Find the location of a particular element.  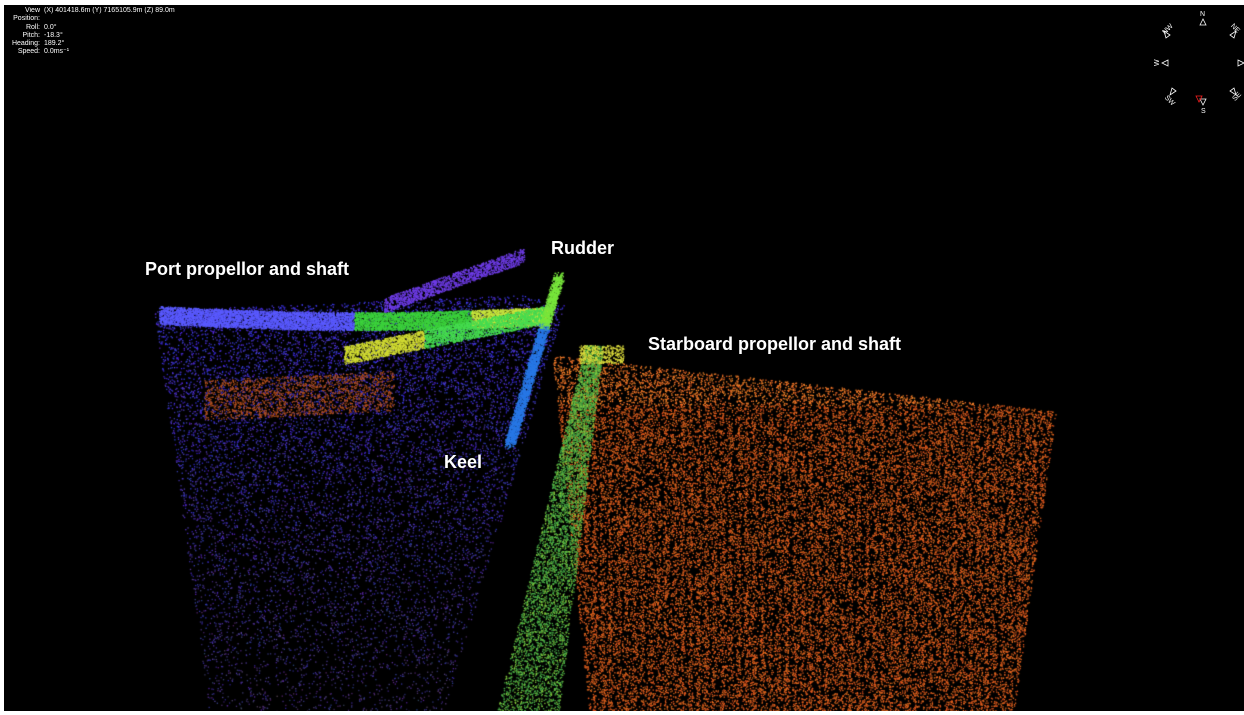

roll-value: 0.0° is located at coordinates (50, 27).